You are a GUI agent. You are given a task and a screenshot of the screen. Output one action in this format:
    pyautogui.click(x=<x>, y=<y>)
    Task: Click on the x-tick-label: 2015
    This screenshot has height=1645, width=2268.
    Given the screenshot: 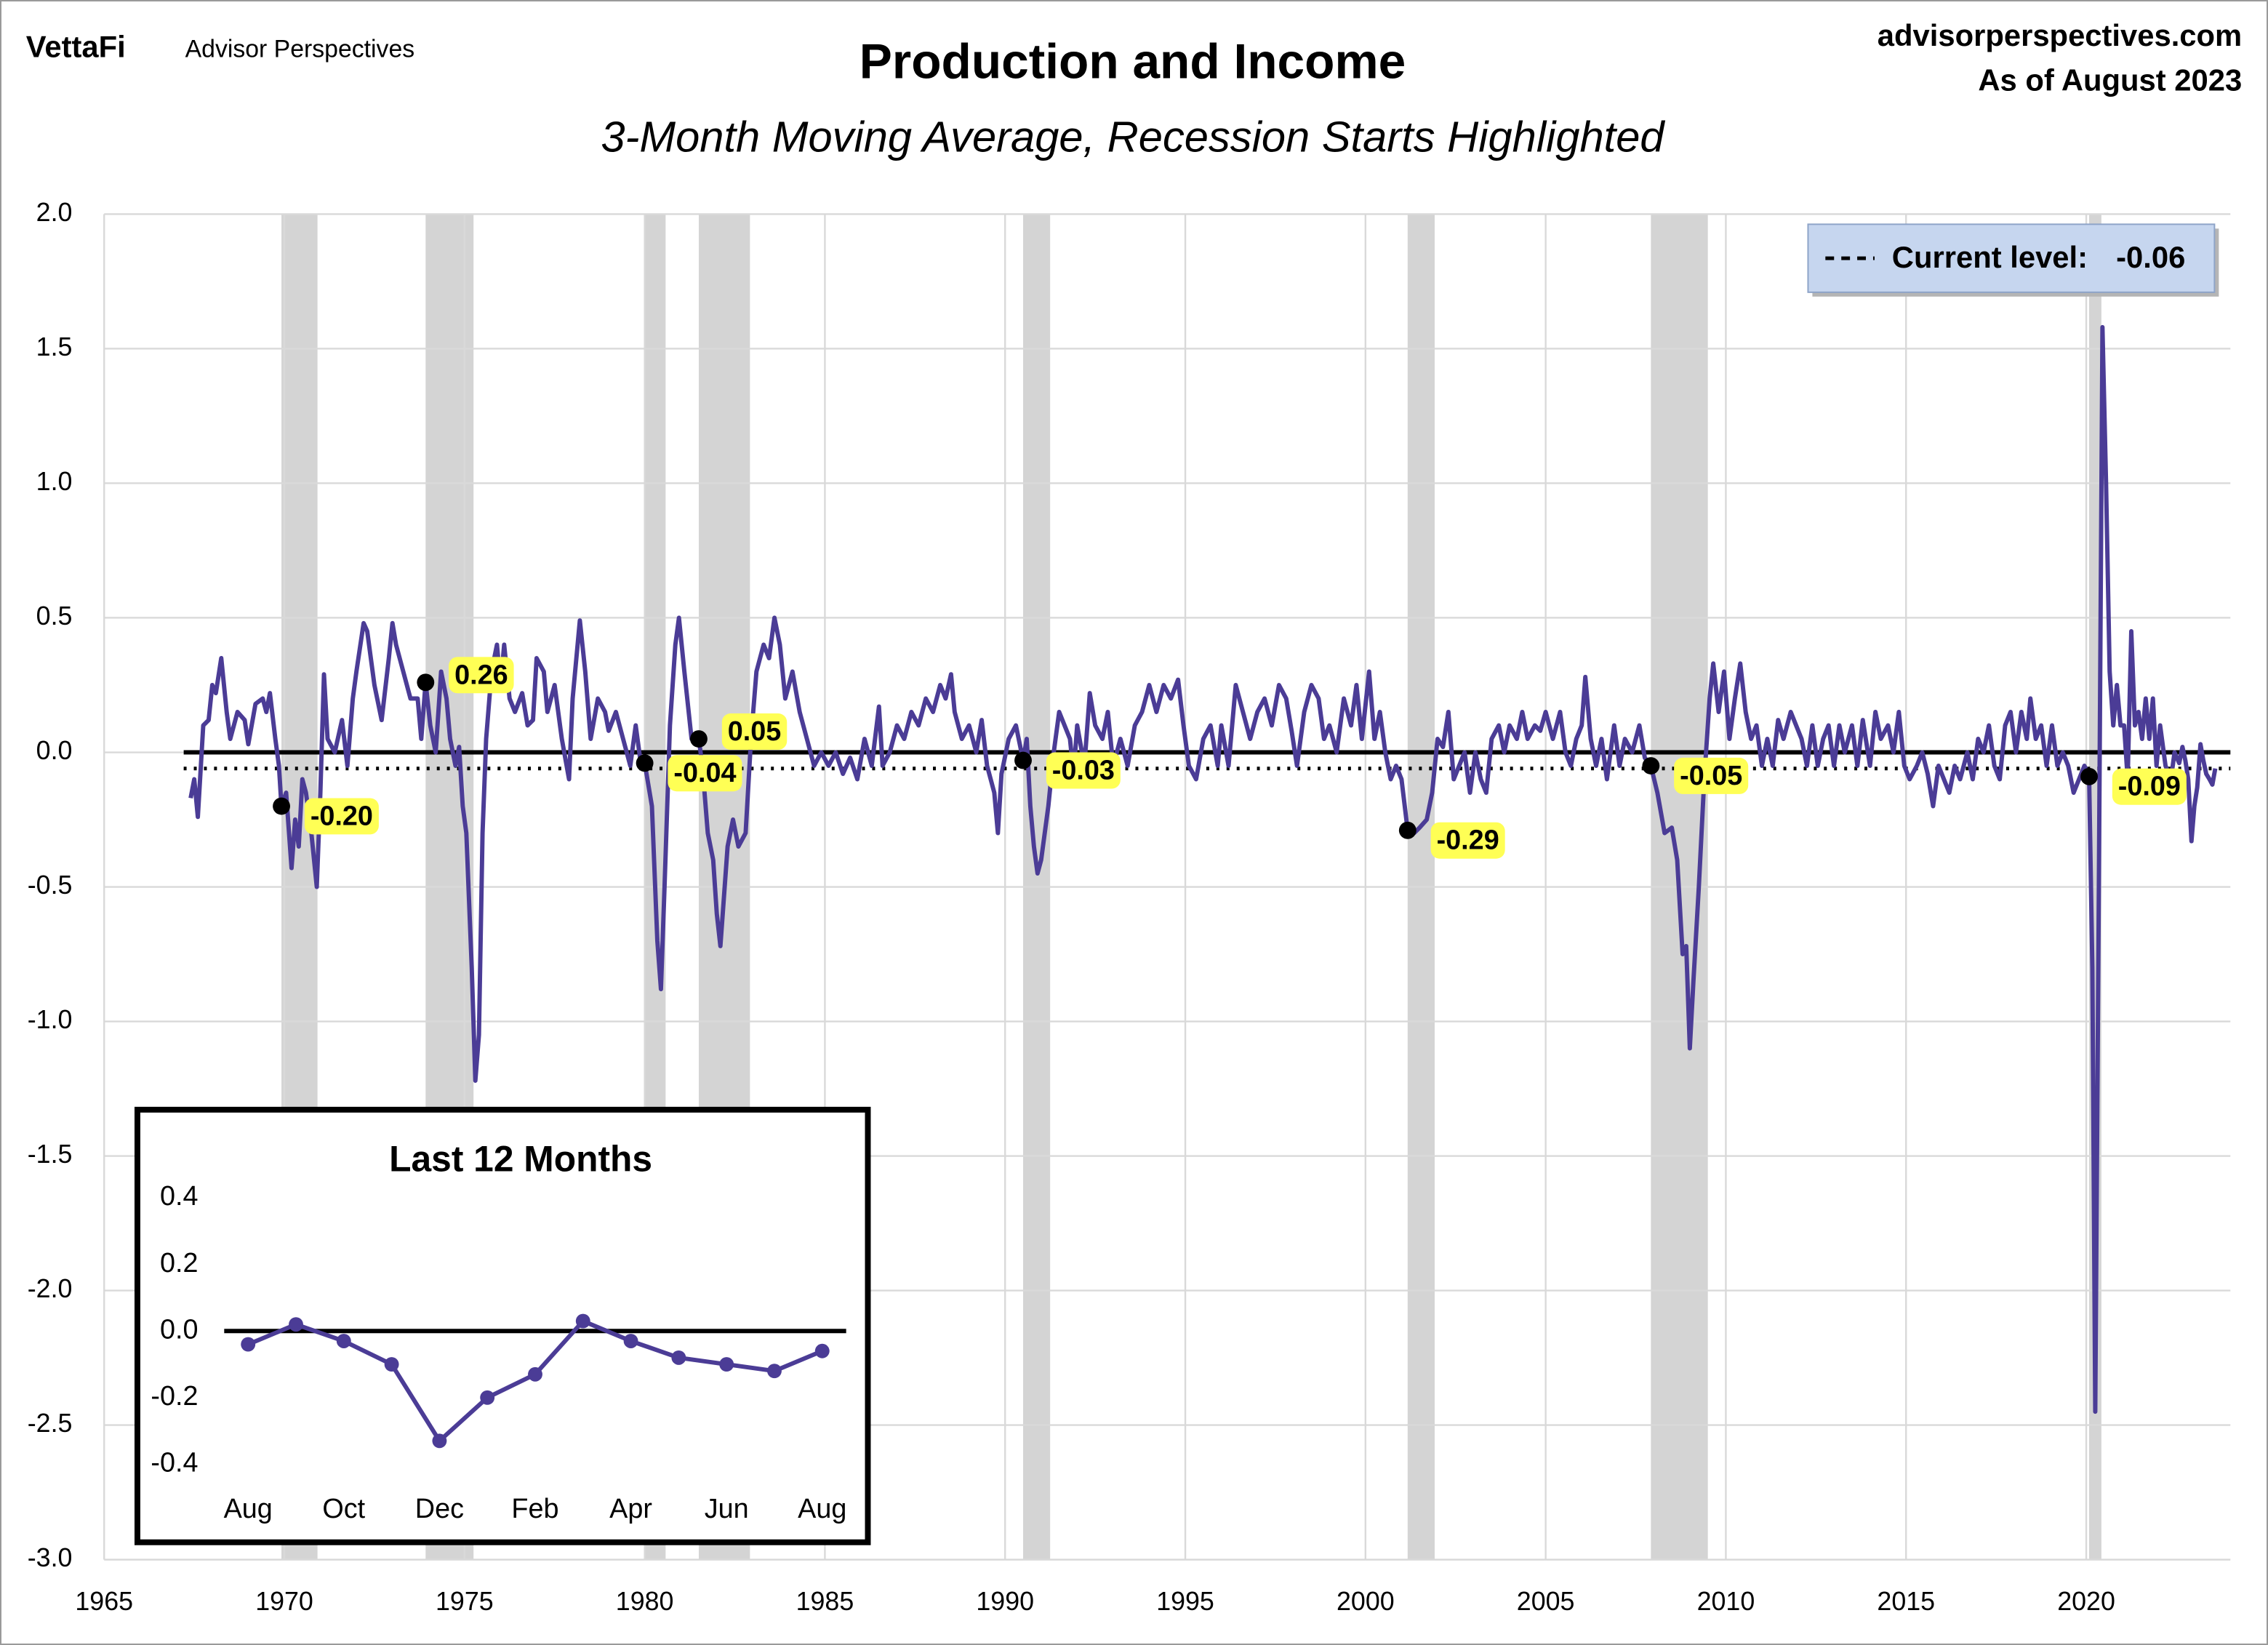 What is the action you would take?
    pyautogui.click(x=1906, y=1601)
    